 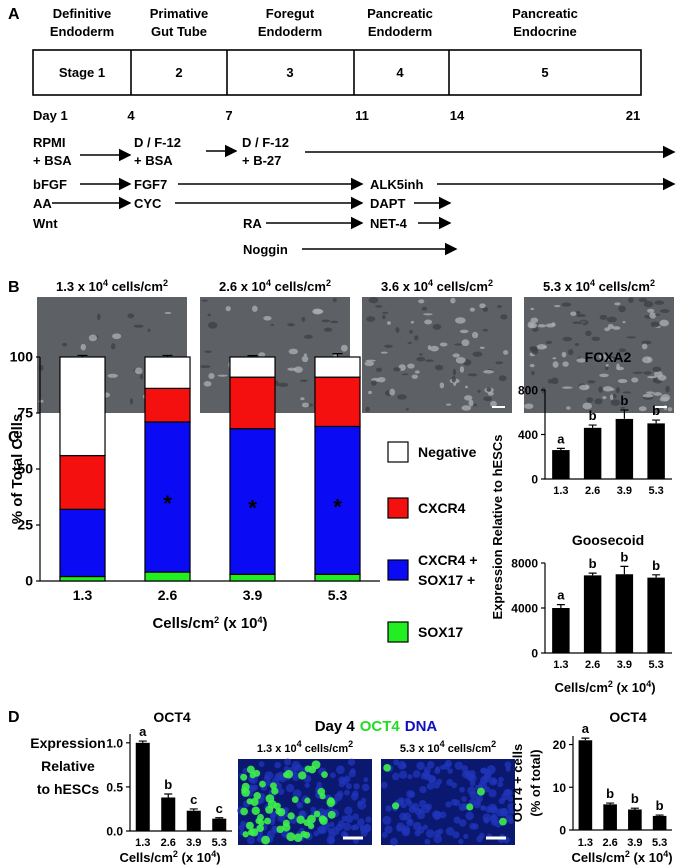 What do you see at coordinates (82, 31) in the screenshot?
I see `stage-name: Endoderm` at bounding box center [82, 31].